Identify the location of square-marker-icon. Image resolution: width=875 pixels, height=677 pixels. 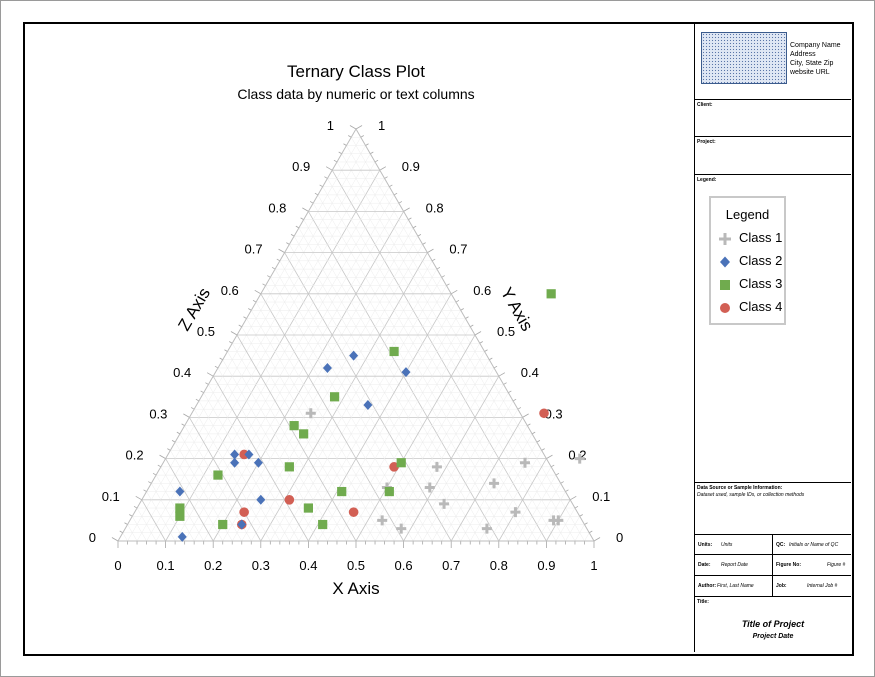
(725, 285).